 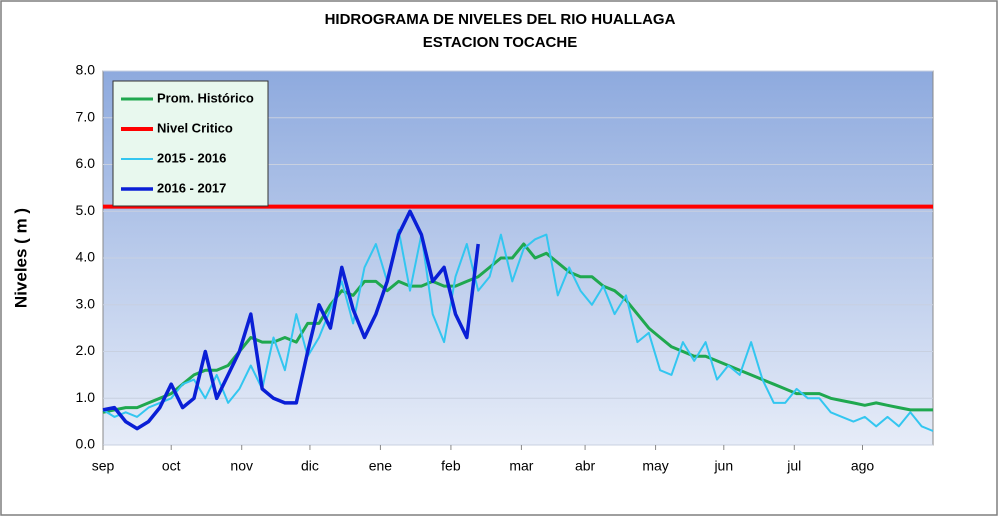 What do you see at coordinates (195, 127) in the screenshot?
I see `legend-label: Nivel Critico` at bounding box center [195, 127].